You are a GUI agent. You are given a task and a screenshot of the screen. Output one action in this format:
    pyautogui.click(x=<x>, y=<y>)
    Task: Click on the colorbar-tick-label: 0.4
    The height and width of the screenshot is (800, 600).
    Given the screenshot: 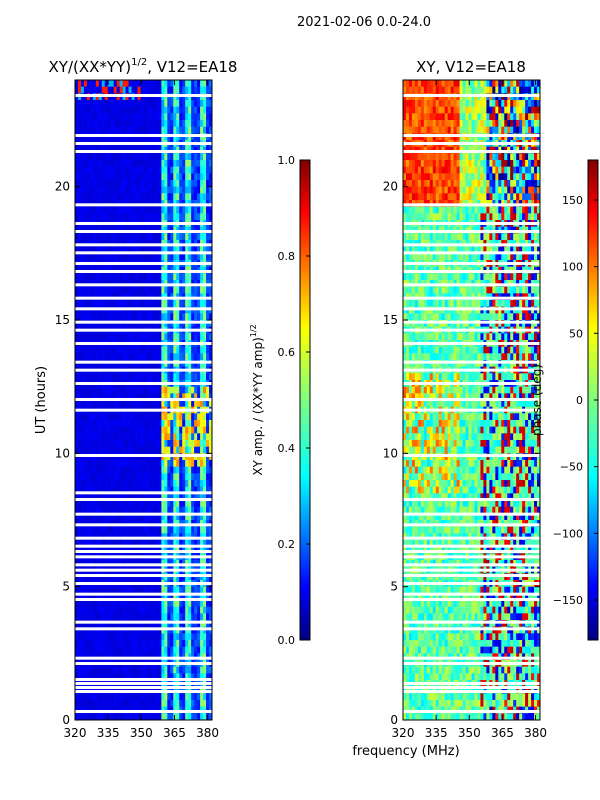 What is the action you would take?
    pyautogui.click(x=287, y=448)
    